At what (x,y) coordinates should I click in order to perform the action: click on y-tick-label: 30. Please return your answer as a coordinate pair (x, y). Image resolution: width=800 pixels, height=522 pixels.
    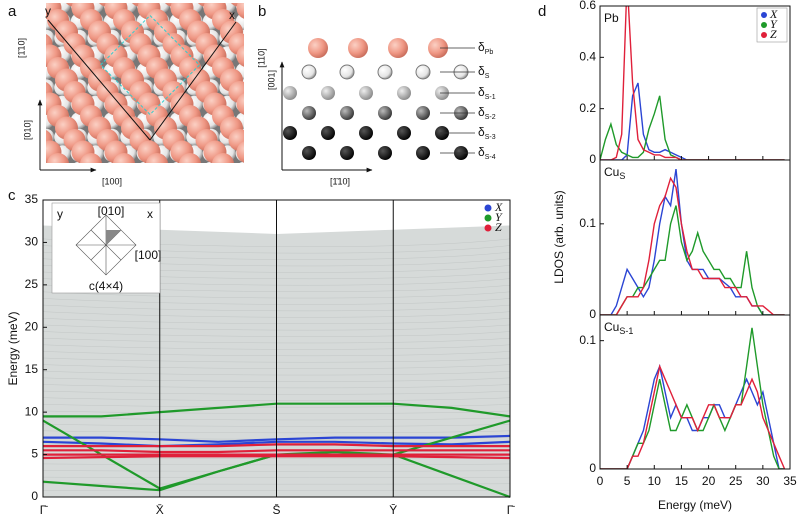
    Looking at the image, I should click on (32, 242).